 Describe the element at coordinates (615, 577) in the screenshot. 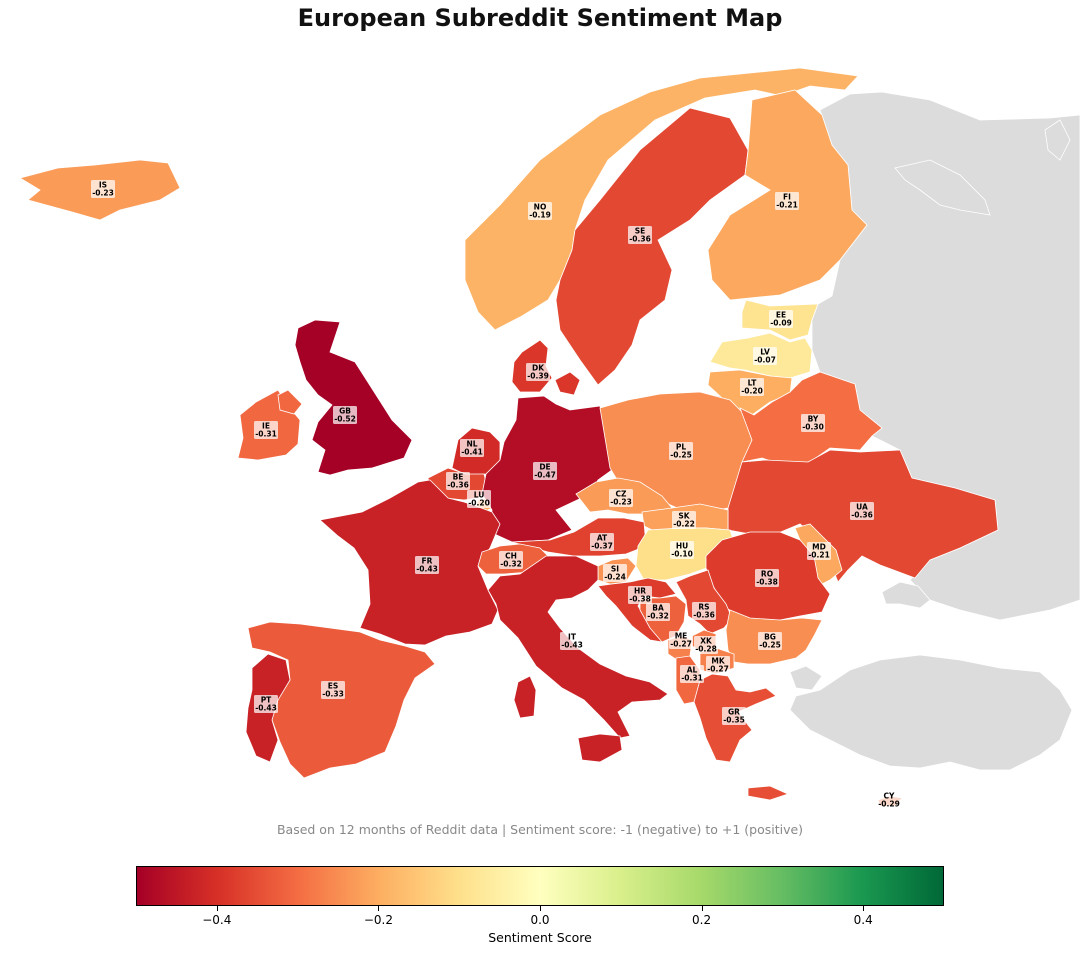

I see `country-score: -0.24` at that location.